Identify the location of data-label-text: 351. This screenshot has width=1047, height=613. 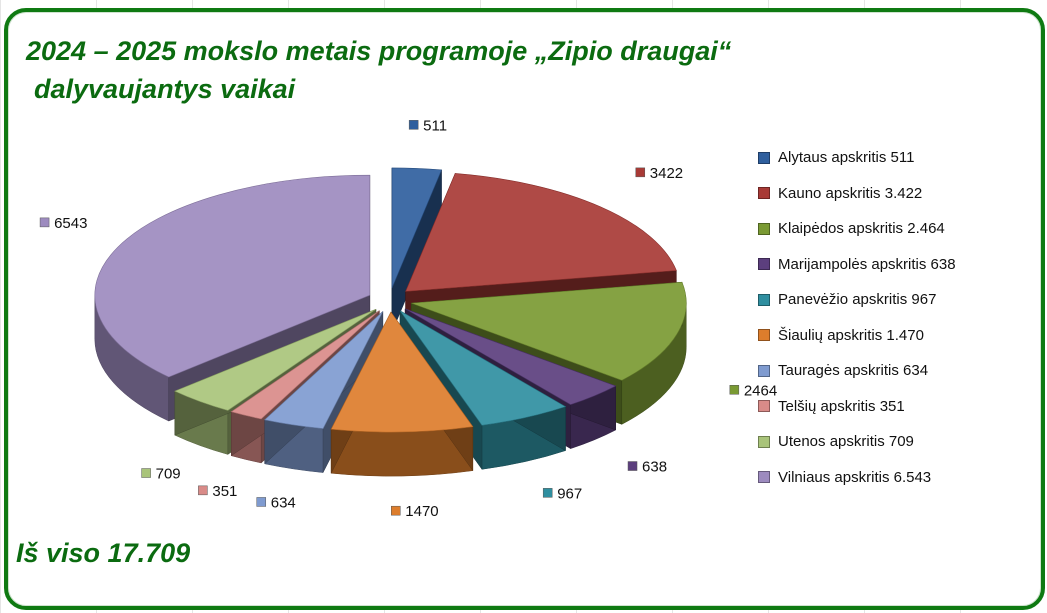
(224, 491).